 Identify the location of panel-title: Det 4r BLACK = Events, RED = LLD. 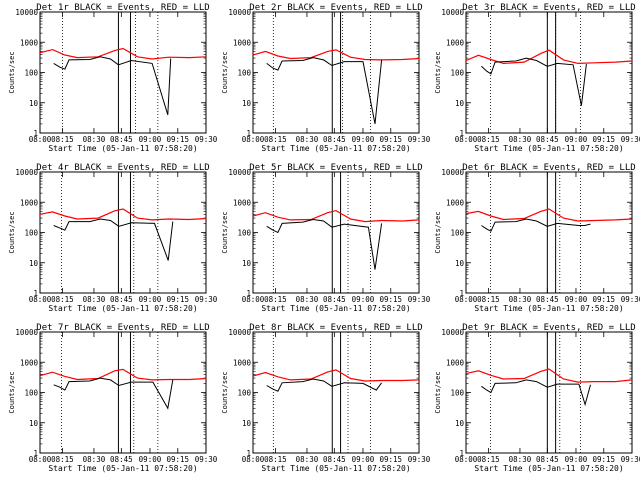
(122, 168).